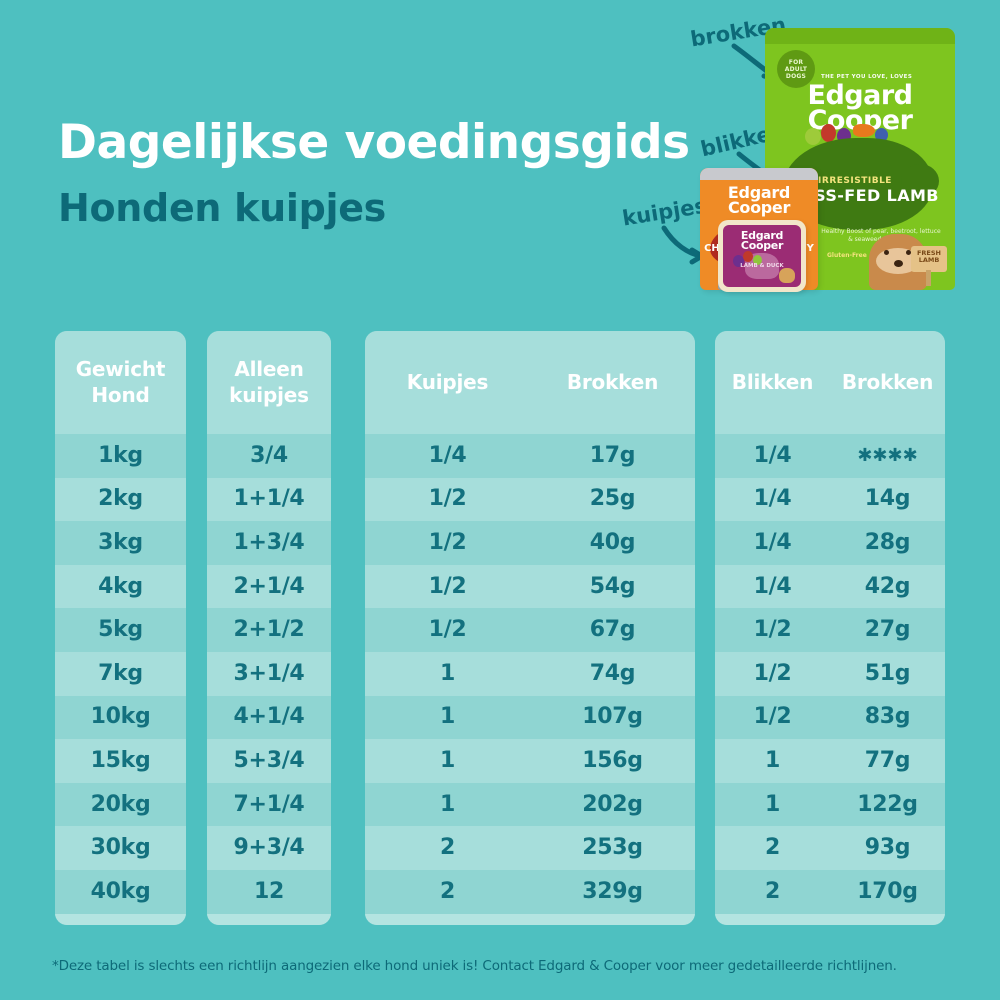  What do you see at coordinates (120, 848) in the screenshot?
I see `table-row: 30kg` at bounding box center [120, 848].